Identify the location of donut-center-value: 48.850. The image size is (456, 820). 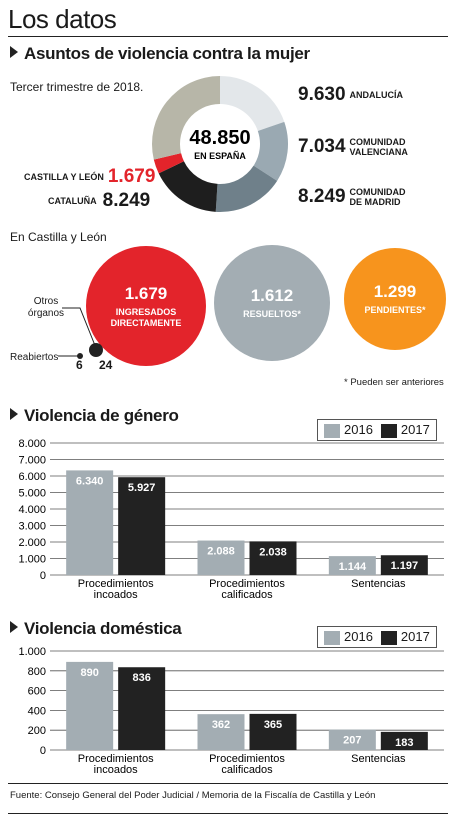
(219, 138).